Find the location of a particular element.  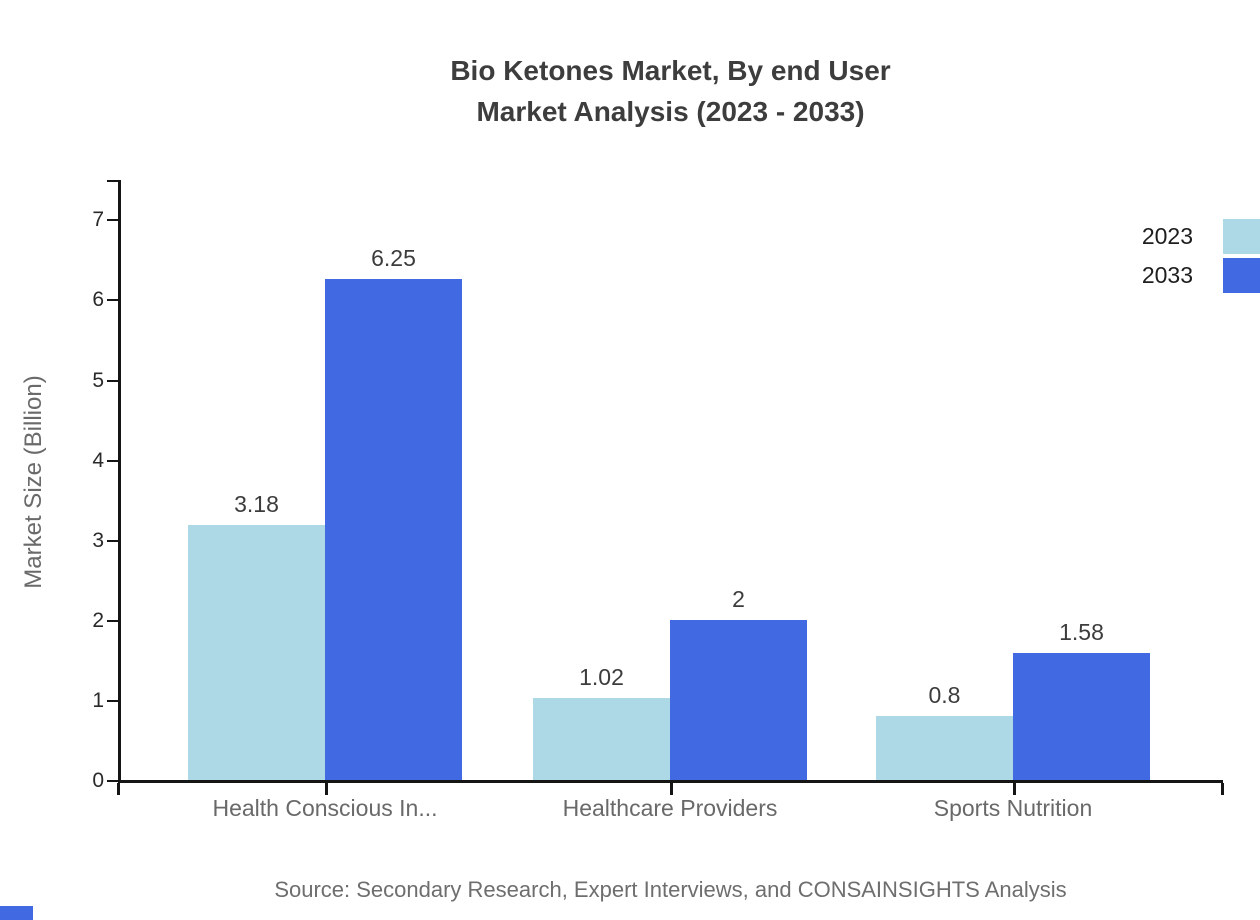

x-axis-category-label: Sports Nutrition is located at coordinates (1013, 808).